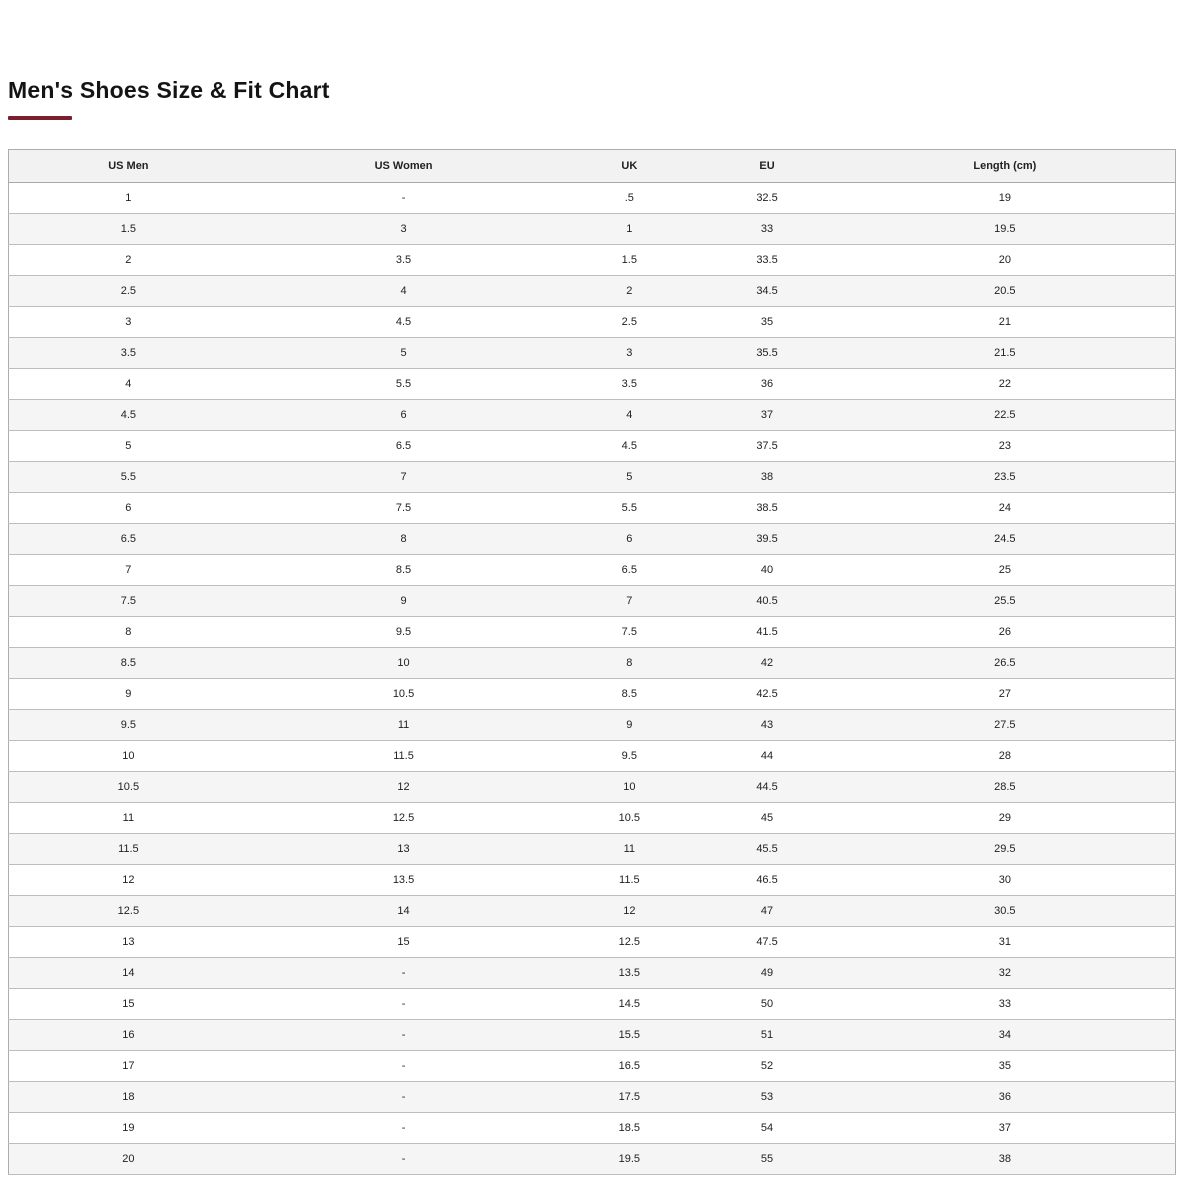  Describe the element at coordinates (767, 1035) in the screenshot. I see `cell-eu: 51` at that location.